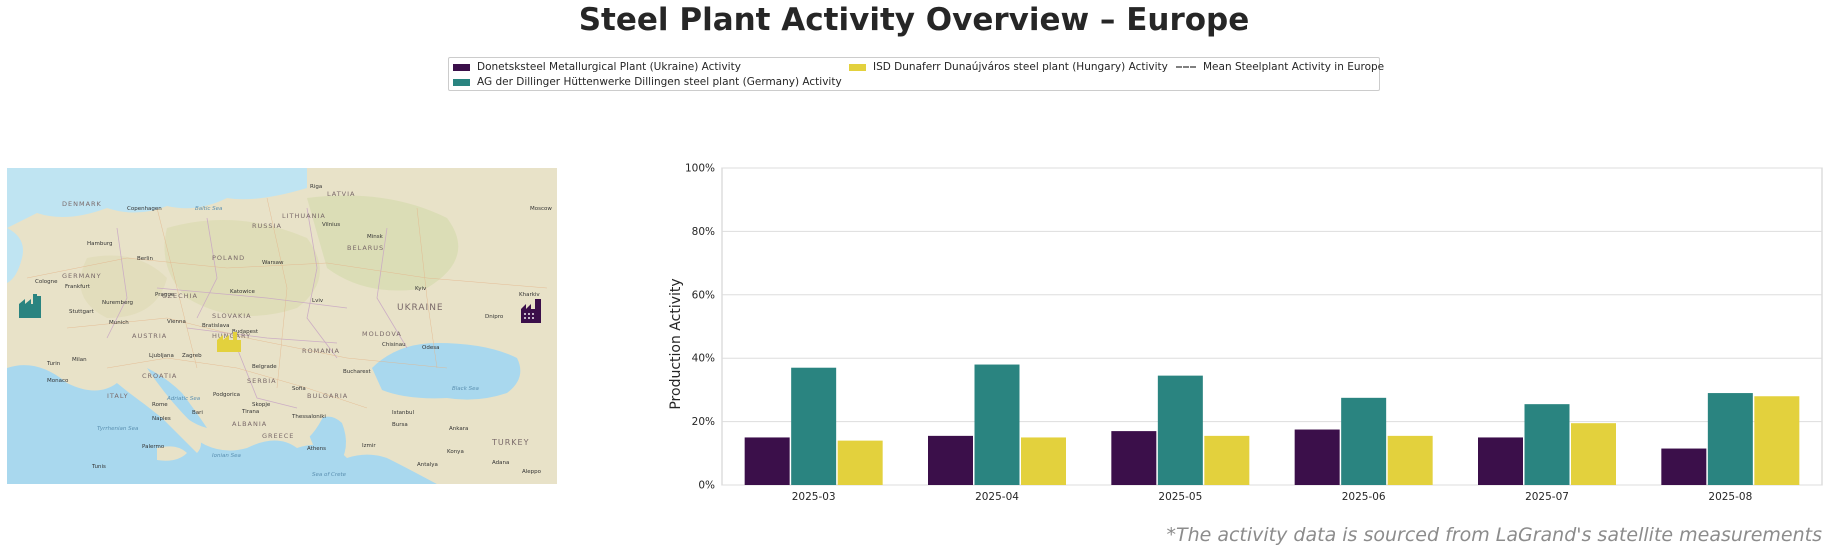 This screenshot has height=554, width=1828. Describe the element at coordinates (228, 258) in the screenshot. I see `map-label: POLAND` at that location.